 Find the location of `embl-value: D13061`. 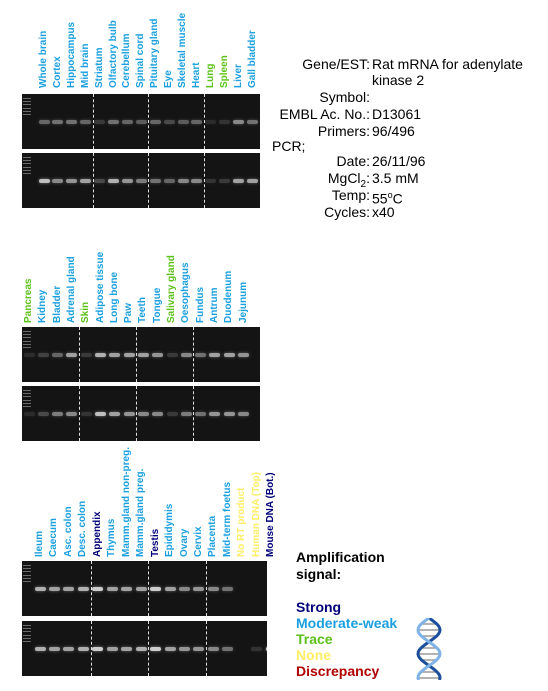

embl-value: D13061 is located at coordinates (397, 114).